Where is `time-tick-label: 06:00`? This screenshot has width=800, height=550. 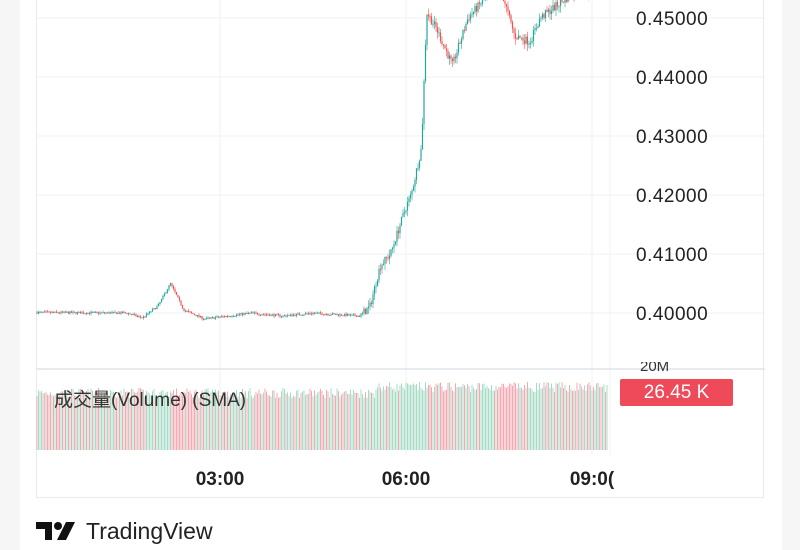 time-tick-label: 06:00 is located at coordinates (406, 479).